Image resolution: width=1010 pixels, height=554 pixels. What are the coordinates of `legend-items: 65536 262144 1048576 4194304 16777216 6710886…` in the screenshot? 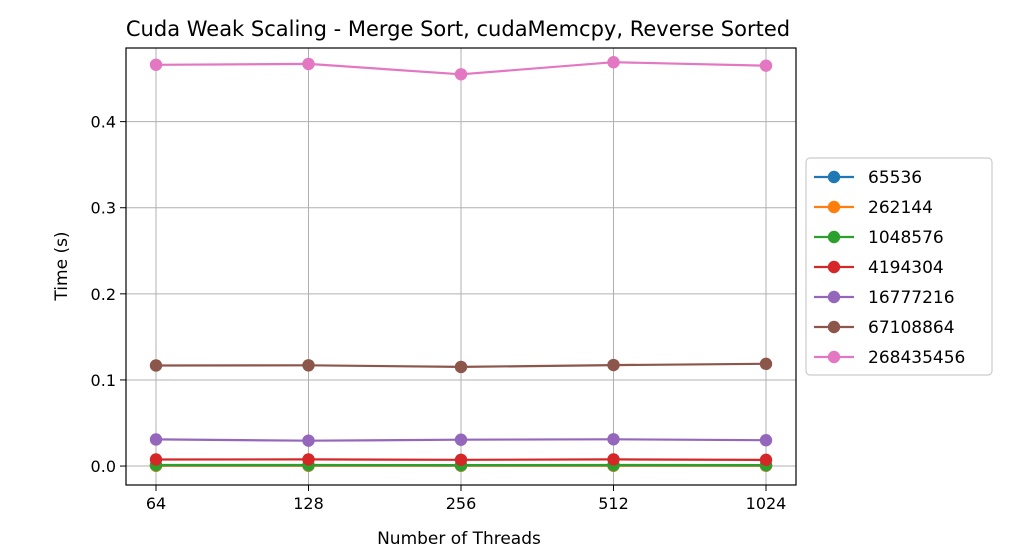 It's located at (889, 268).